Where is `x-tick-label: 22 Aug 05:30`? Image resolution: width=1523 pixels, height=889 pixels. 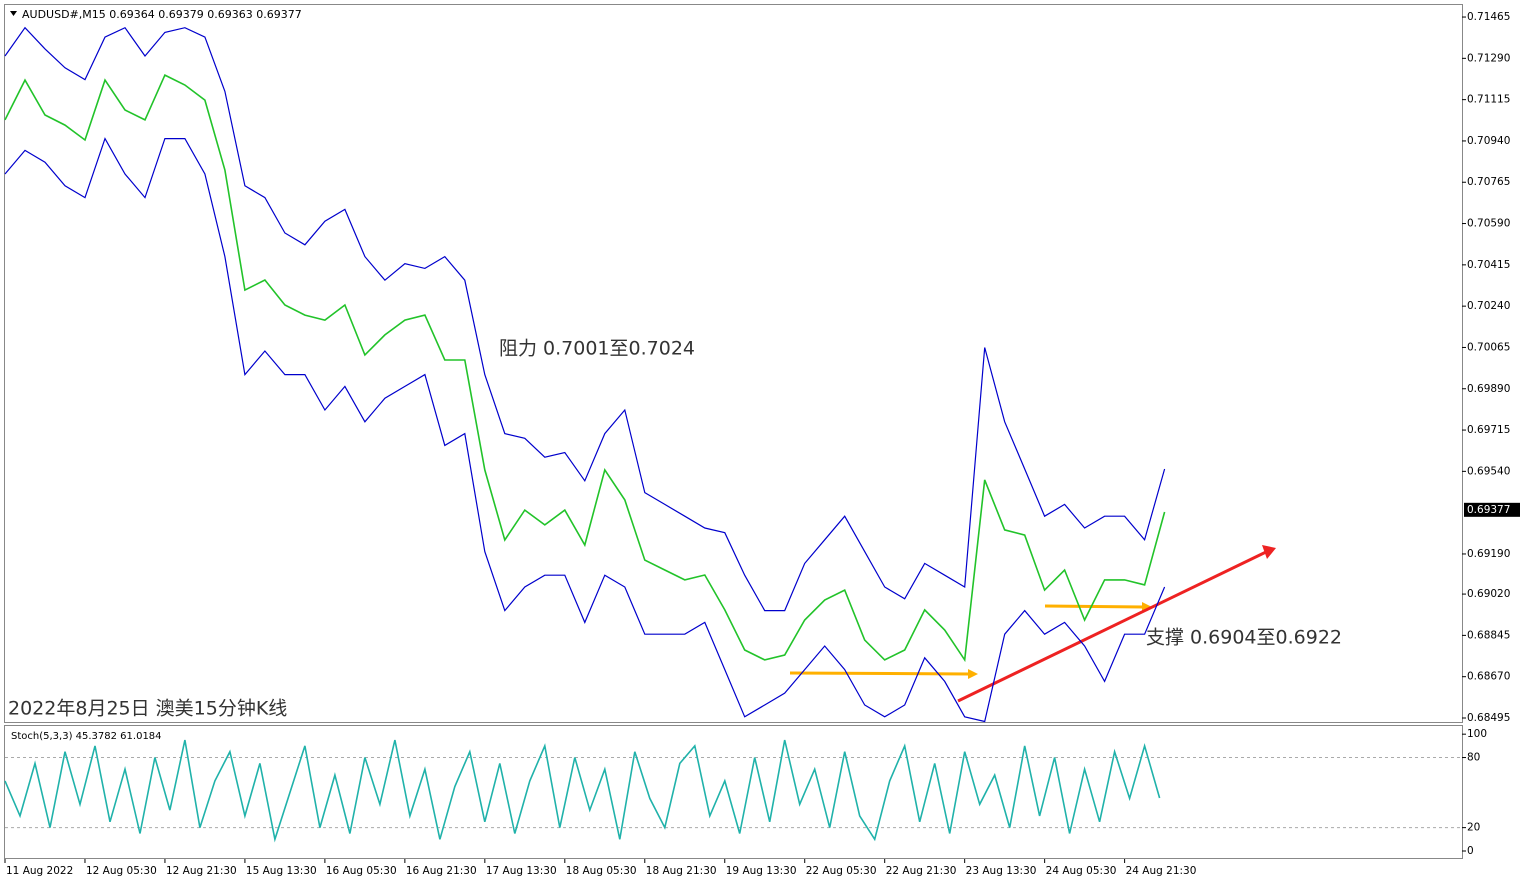 x-tick-label: 22 Aug 05:30 is located at coordinates (841, 871).